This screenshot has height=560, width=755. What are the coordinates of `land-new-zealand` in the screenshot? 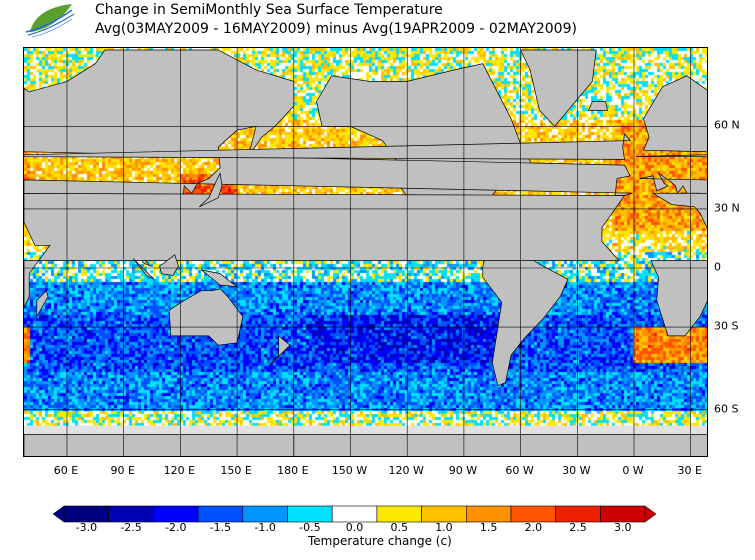 It's located at (279, 350).